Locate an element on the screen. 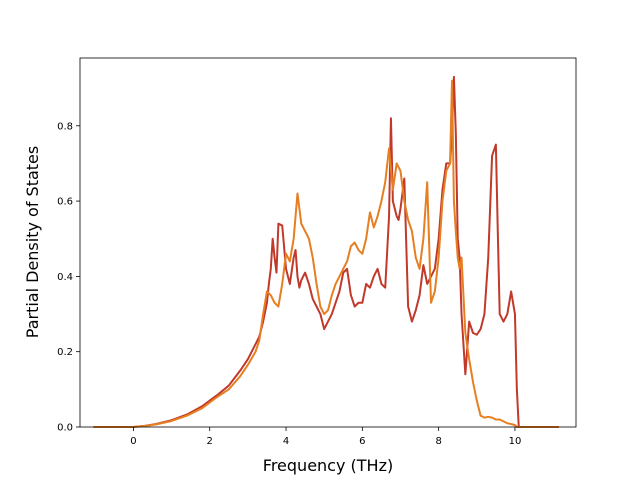 The width and height of the screenshot is (640, 480). y-tick-label: 0.8 is located at coordinates (65, 126).